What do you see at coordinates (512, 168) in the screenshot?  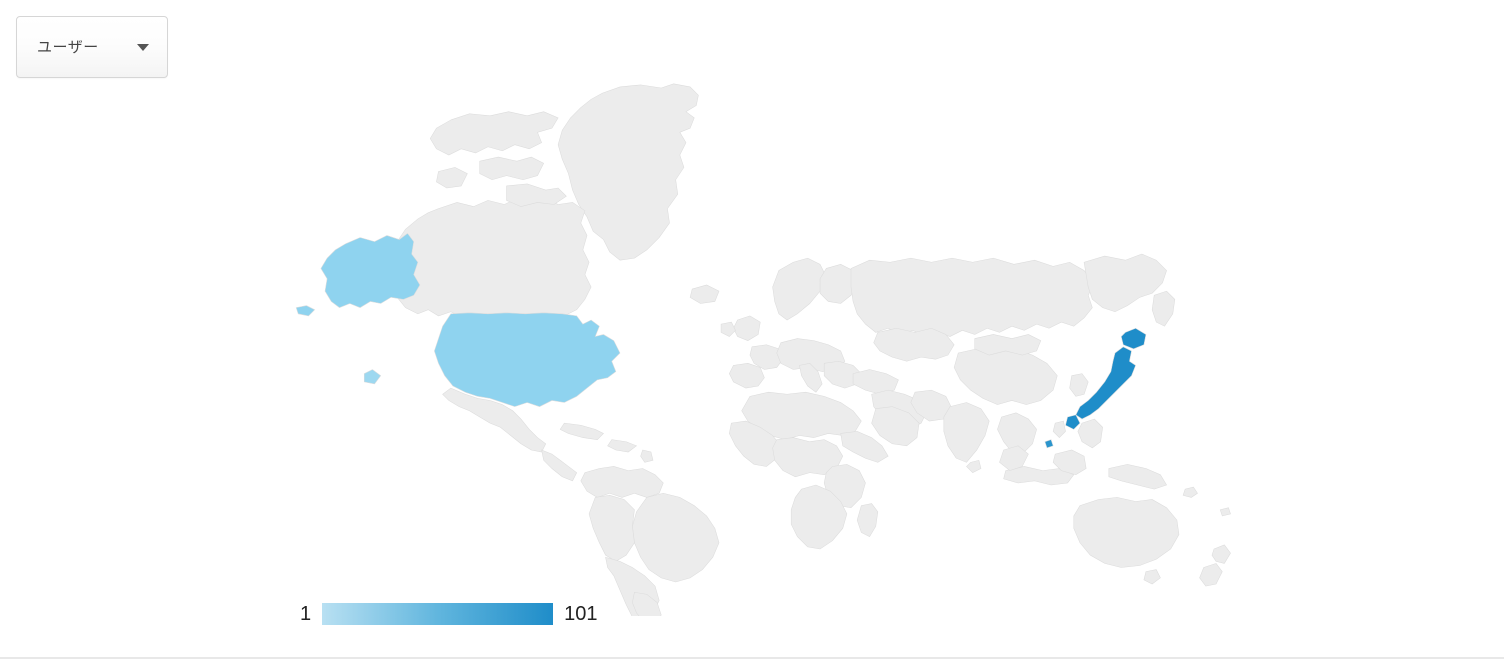 I see `country-arctic-island-a` at bounding box center [512, 168].